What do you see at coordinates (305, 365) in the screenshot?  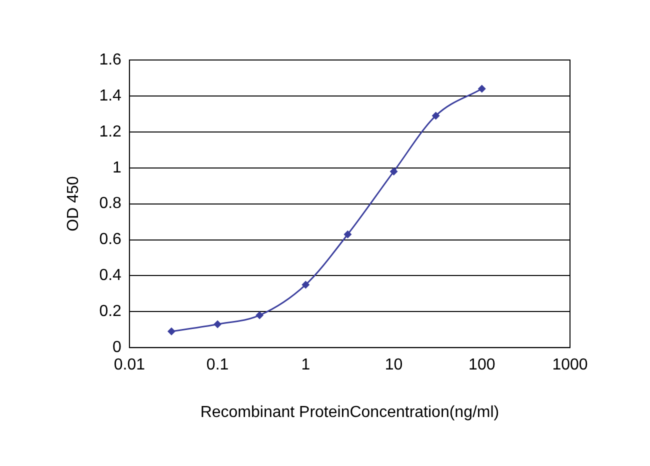 I see `x-tick-label: 1` at bounding box center [305, 365].